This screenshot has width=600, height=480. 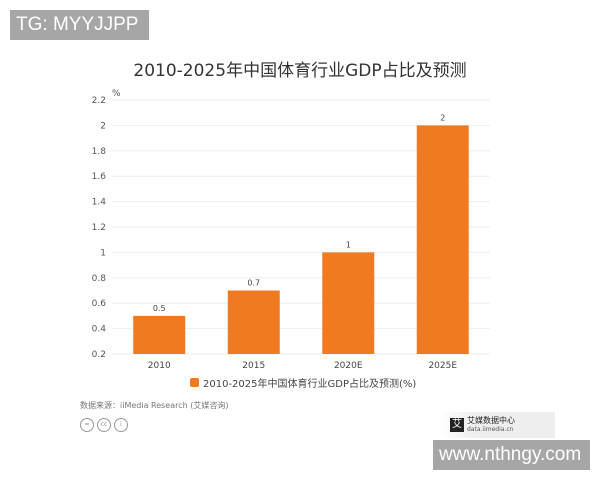 I want to click on watermark-top: TG: MYYJJPP, so click(x=79, y=25).